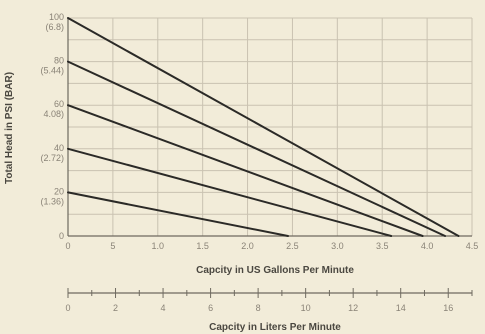 Image resolution: width=485 pixels, height=334 pixels. What do you see at coordinates (52, 201) in the screenshot?
I see `y-tick-label-bar-4: (1.36)` at bounding box center [52, 201].